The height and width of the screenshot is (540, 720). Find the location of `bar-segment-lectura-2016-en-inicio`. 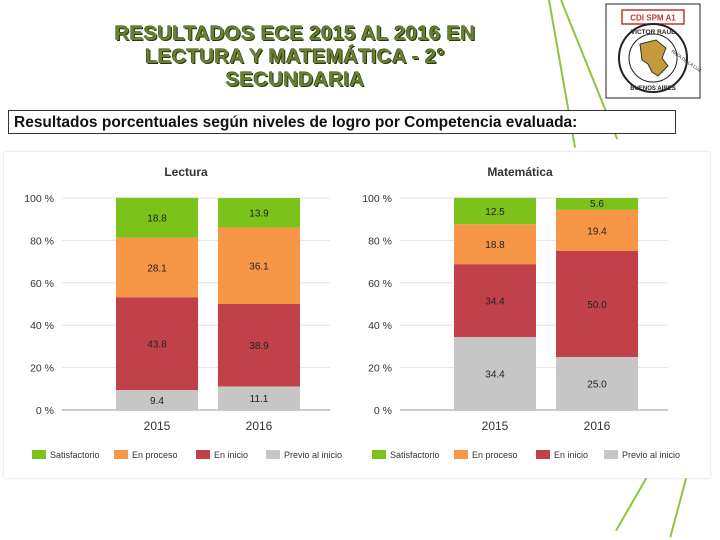

bar-segment-lectura-2016-en-inicio is located at coordinates (259, 345).